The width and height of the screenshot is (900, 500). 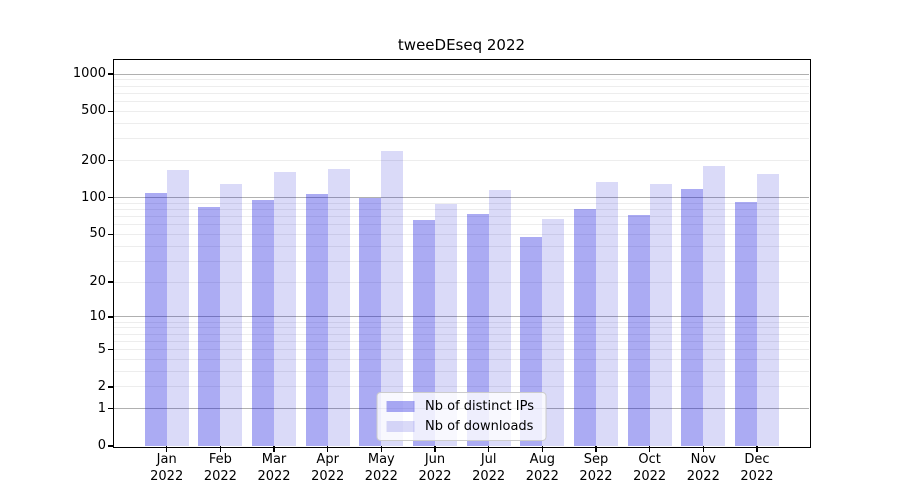 What do you see at coordinates (606, 313) in the screenshot?
I see `bar-downloads-sep` at bounding box center [606, 313].